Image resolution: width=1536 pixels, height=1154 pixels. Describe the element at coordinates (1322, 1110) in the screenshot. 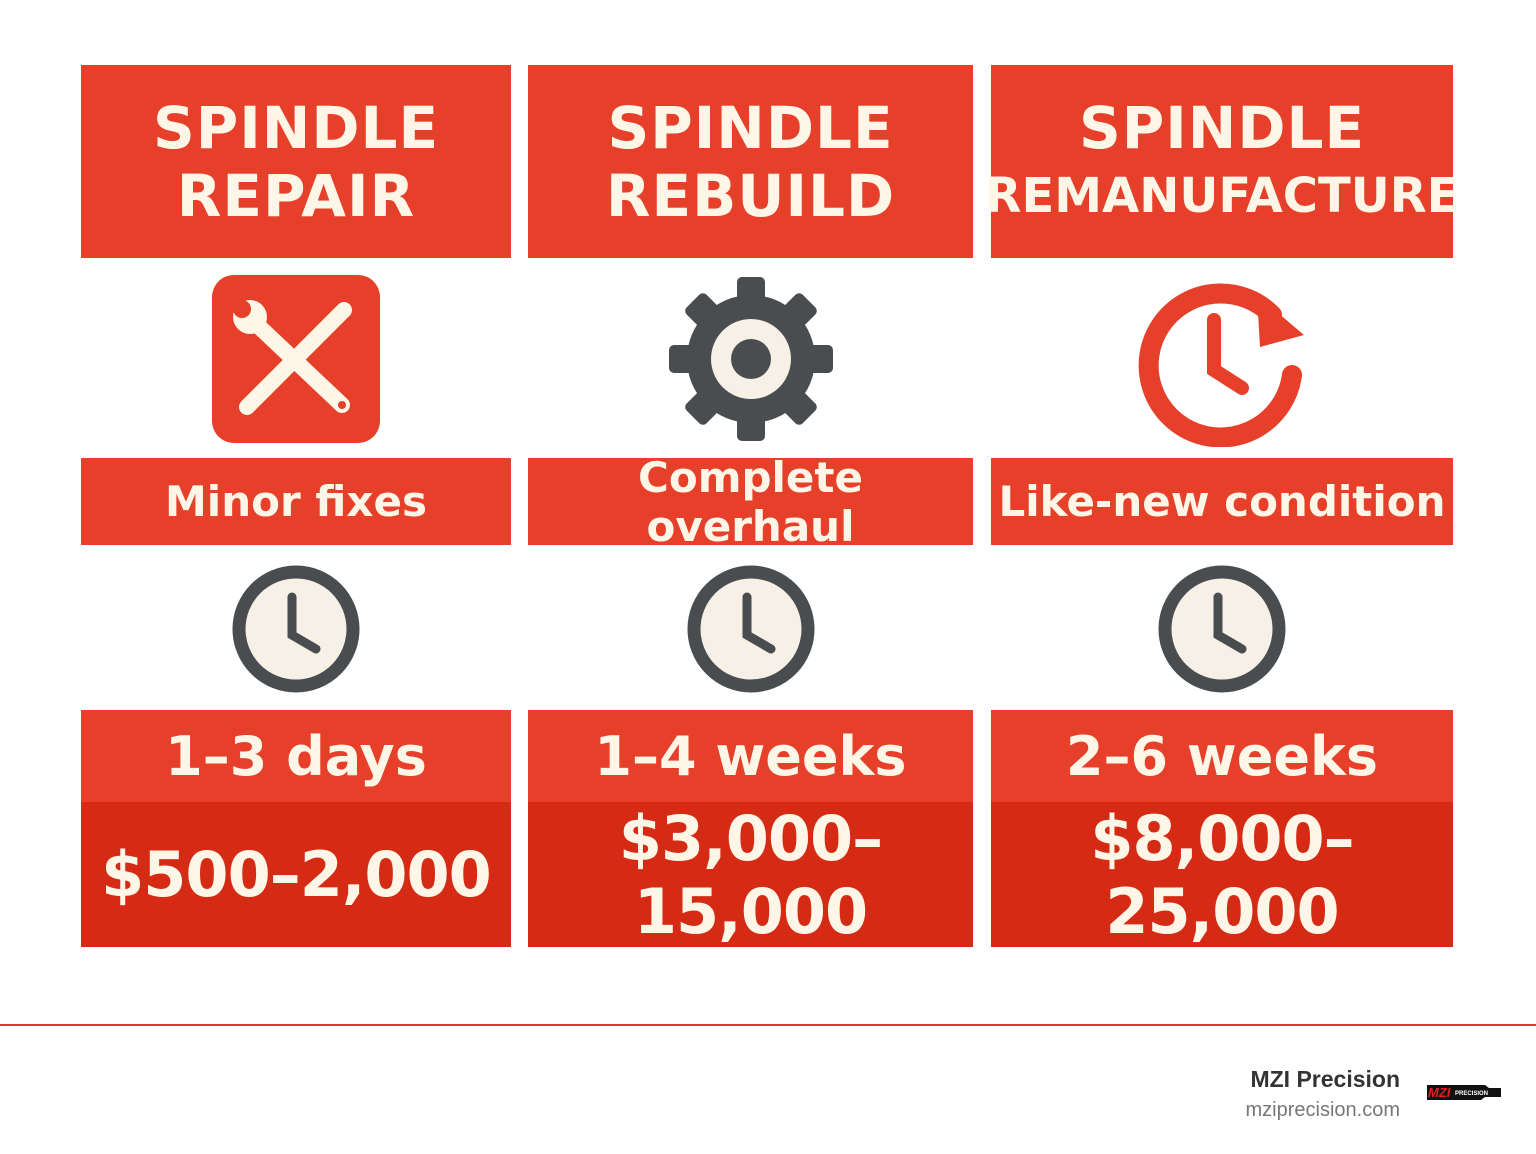

I see `footer-url: mziprecision.com` at that location.